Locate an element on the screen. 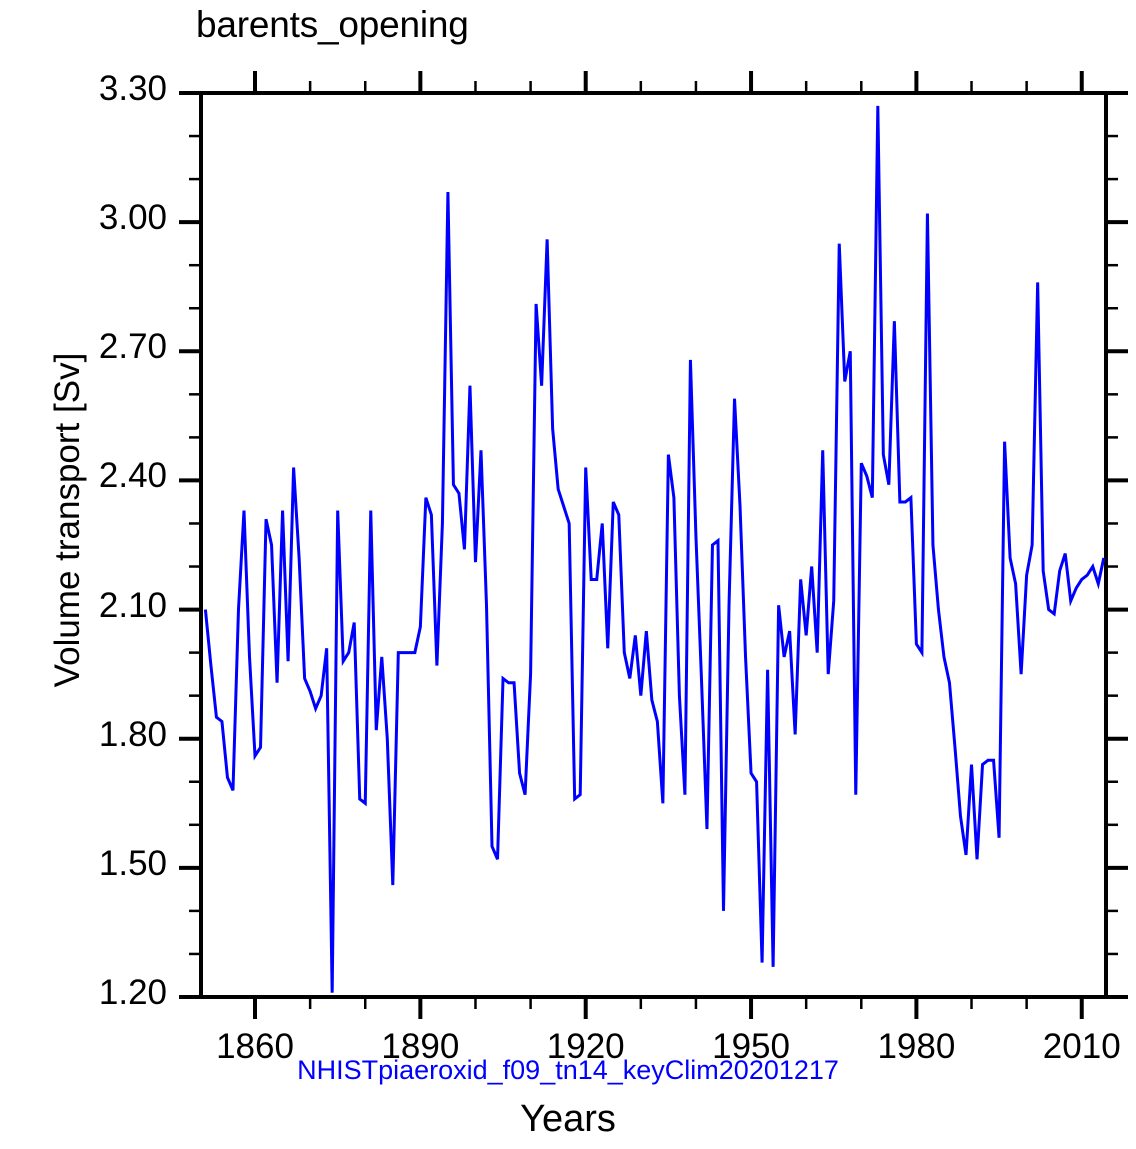 Image resolution: width=1136 pixels, height=1149 pixels. x-axis-label: Years is located at coordinates (568, 1119).